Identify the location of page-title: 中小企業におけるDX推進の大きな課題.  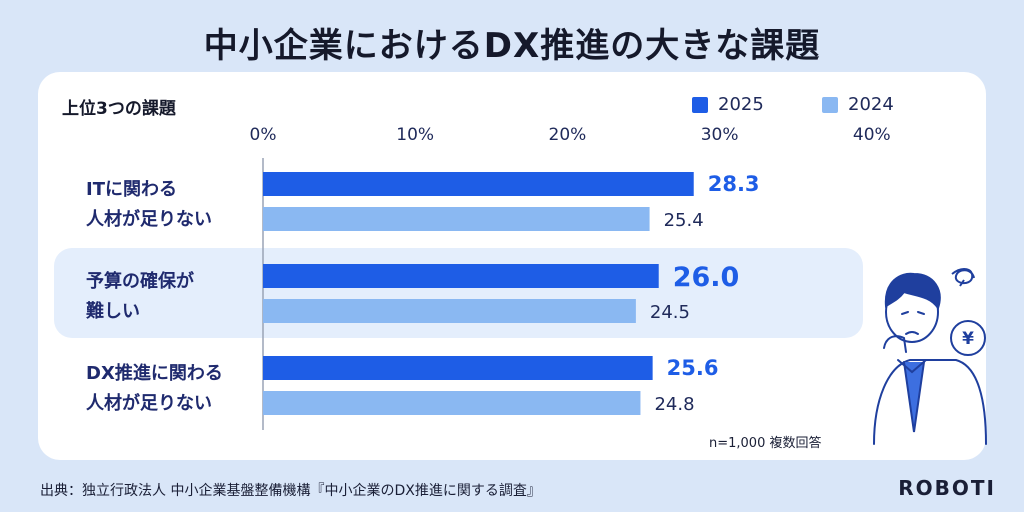
(512, 46).